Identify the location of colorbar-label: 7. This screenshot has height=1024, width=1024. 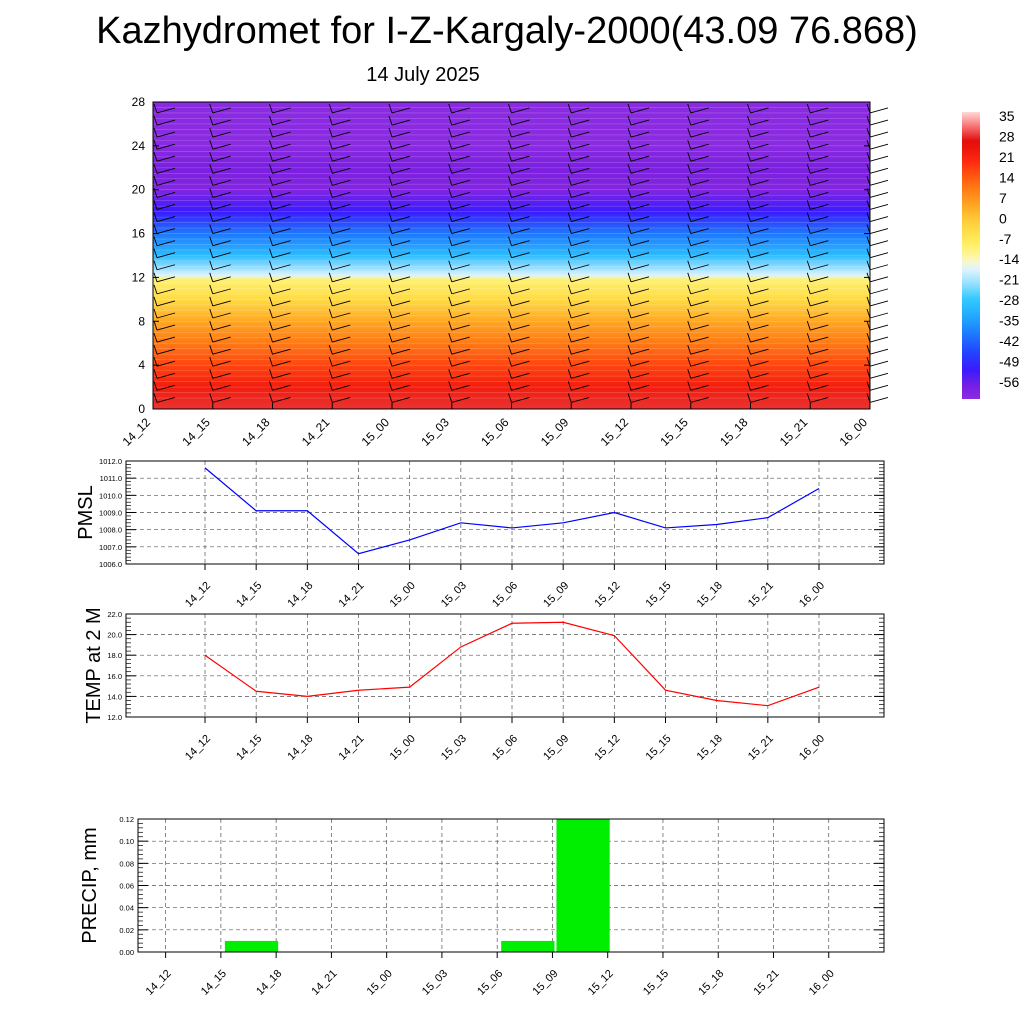
(1003, 198).